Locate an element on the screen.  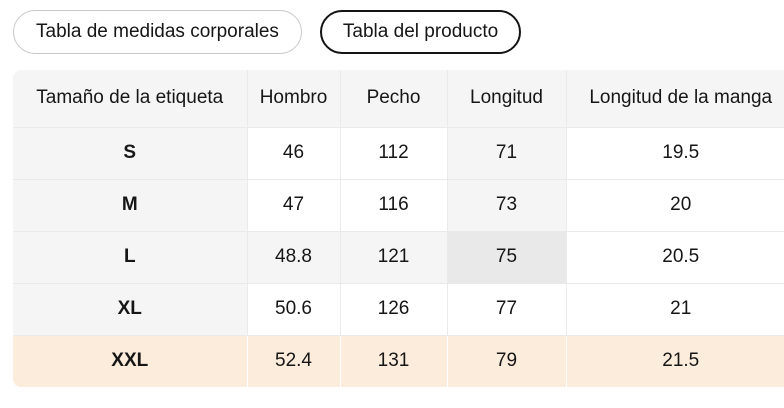
size-label-cell: L is located at coordinates (130, 257).